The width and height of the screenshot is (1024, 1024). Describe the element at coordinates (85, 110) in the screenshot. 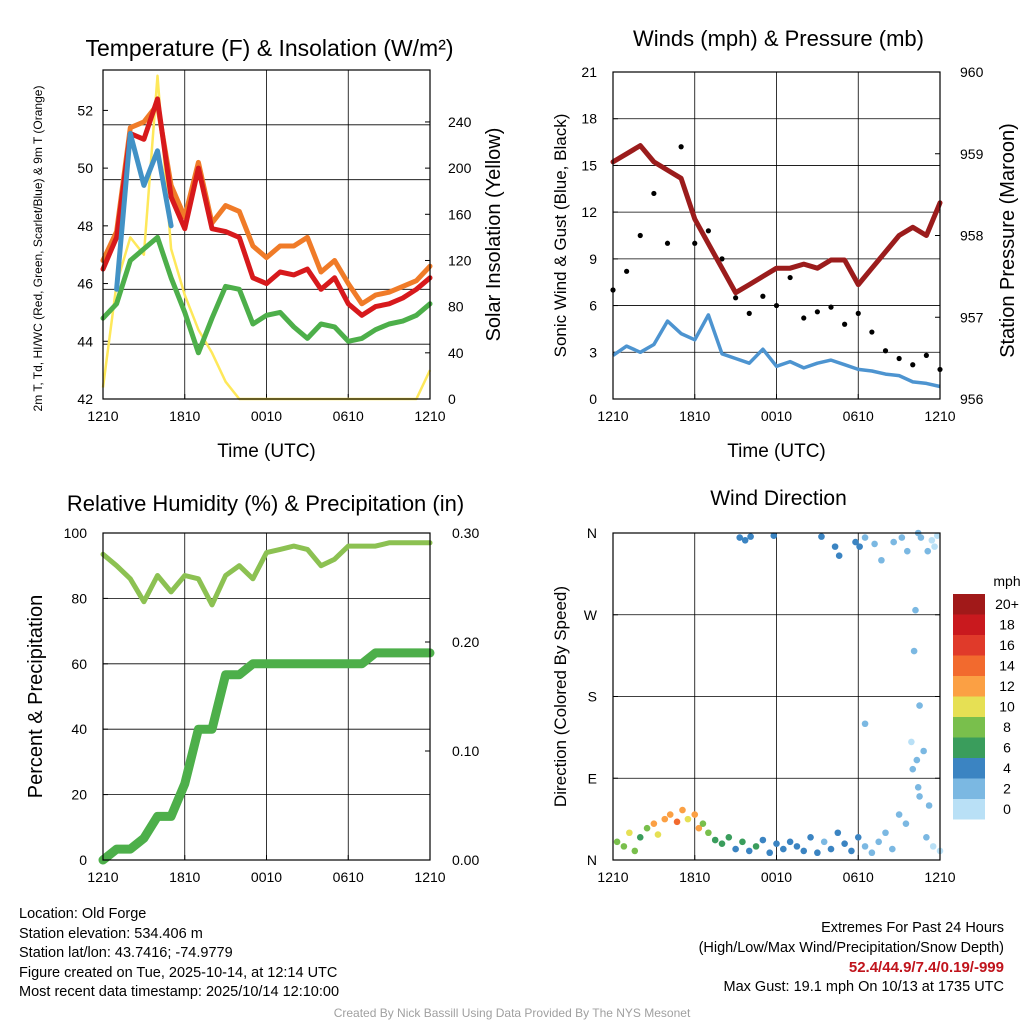

I see `temperature-ytick-label: 52` at that location.